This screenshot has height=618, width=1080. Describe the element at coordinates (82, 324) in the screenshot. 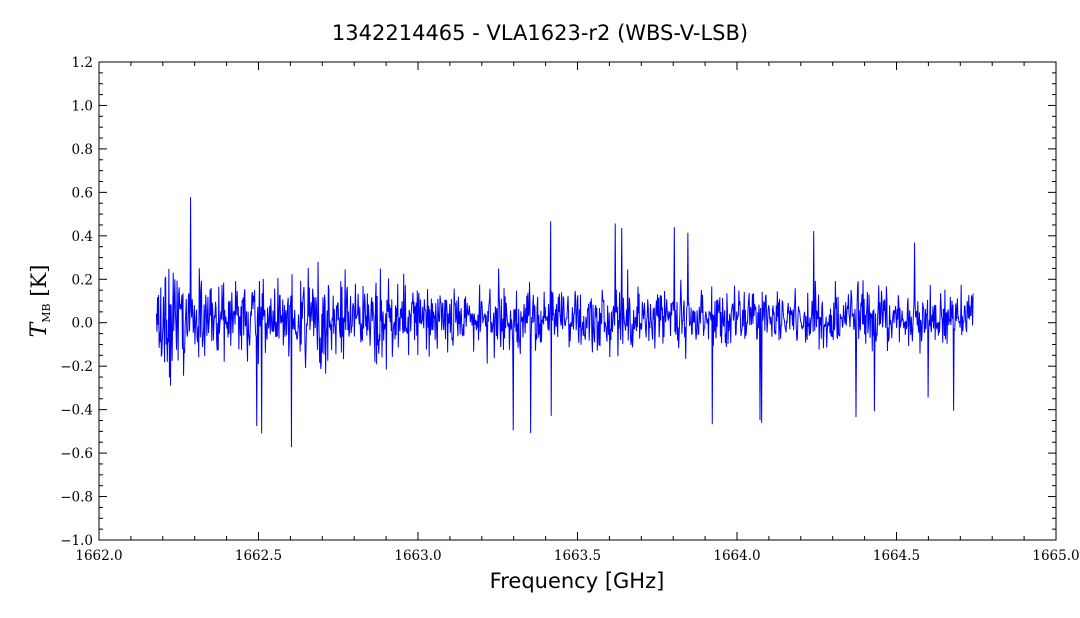

I see `y-tick-label: 0.0` at that location.